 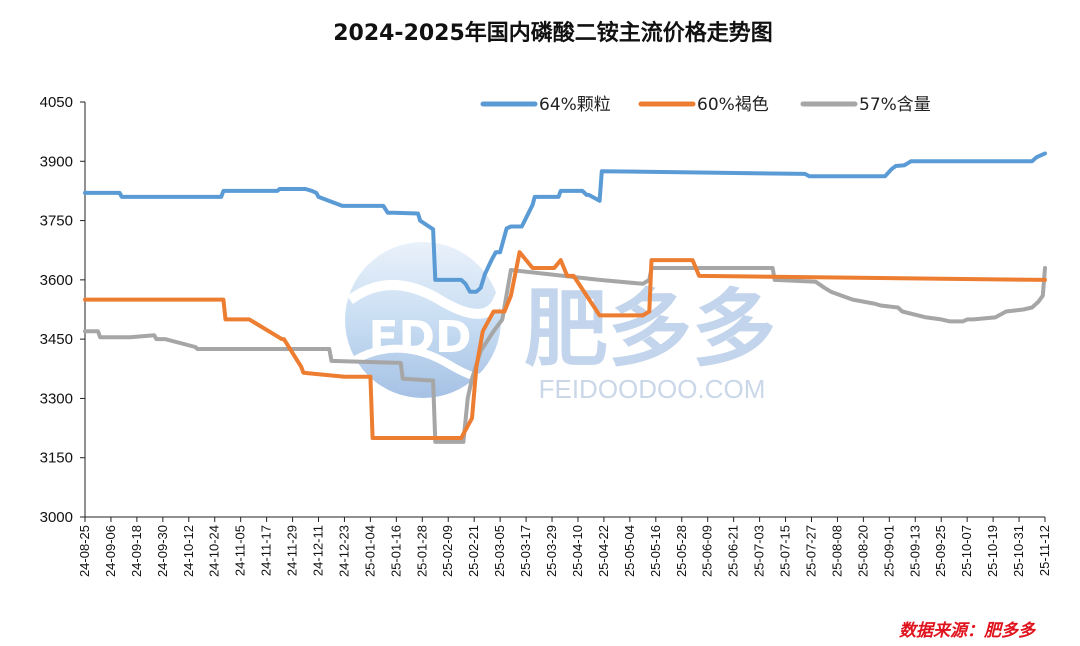 What do you see at coordinates (966, 551) in the screenshot?
I see `x-tick-label: 25-10-07` at bounding box center [966, 551].